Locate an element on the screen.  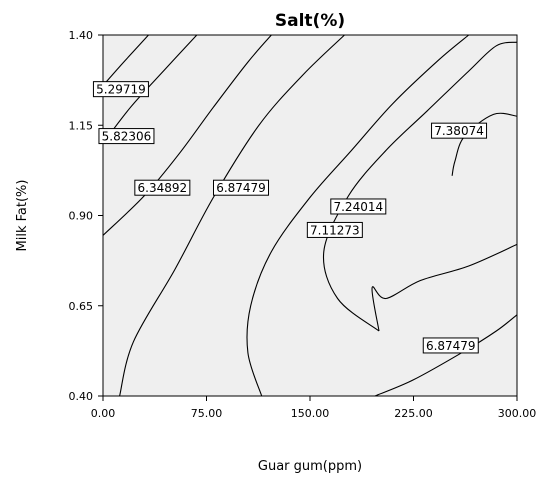
contour-label-text: 6.34892 is located at coordinates (163, 188).